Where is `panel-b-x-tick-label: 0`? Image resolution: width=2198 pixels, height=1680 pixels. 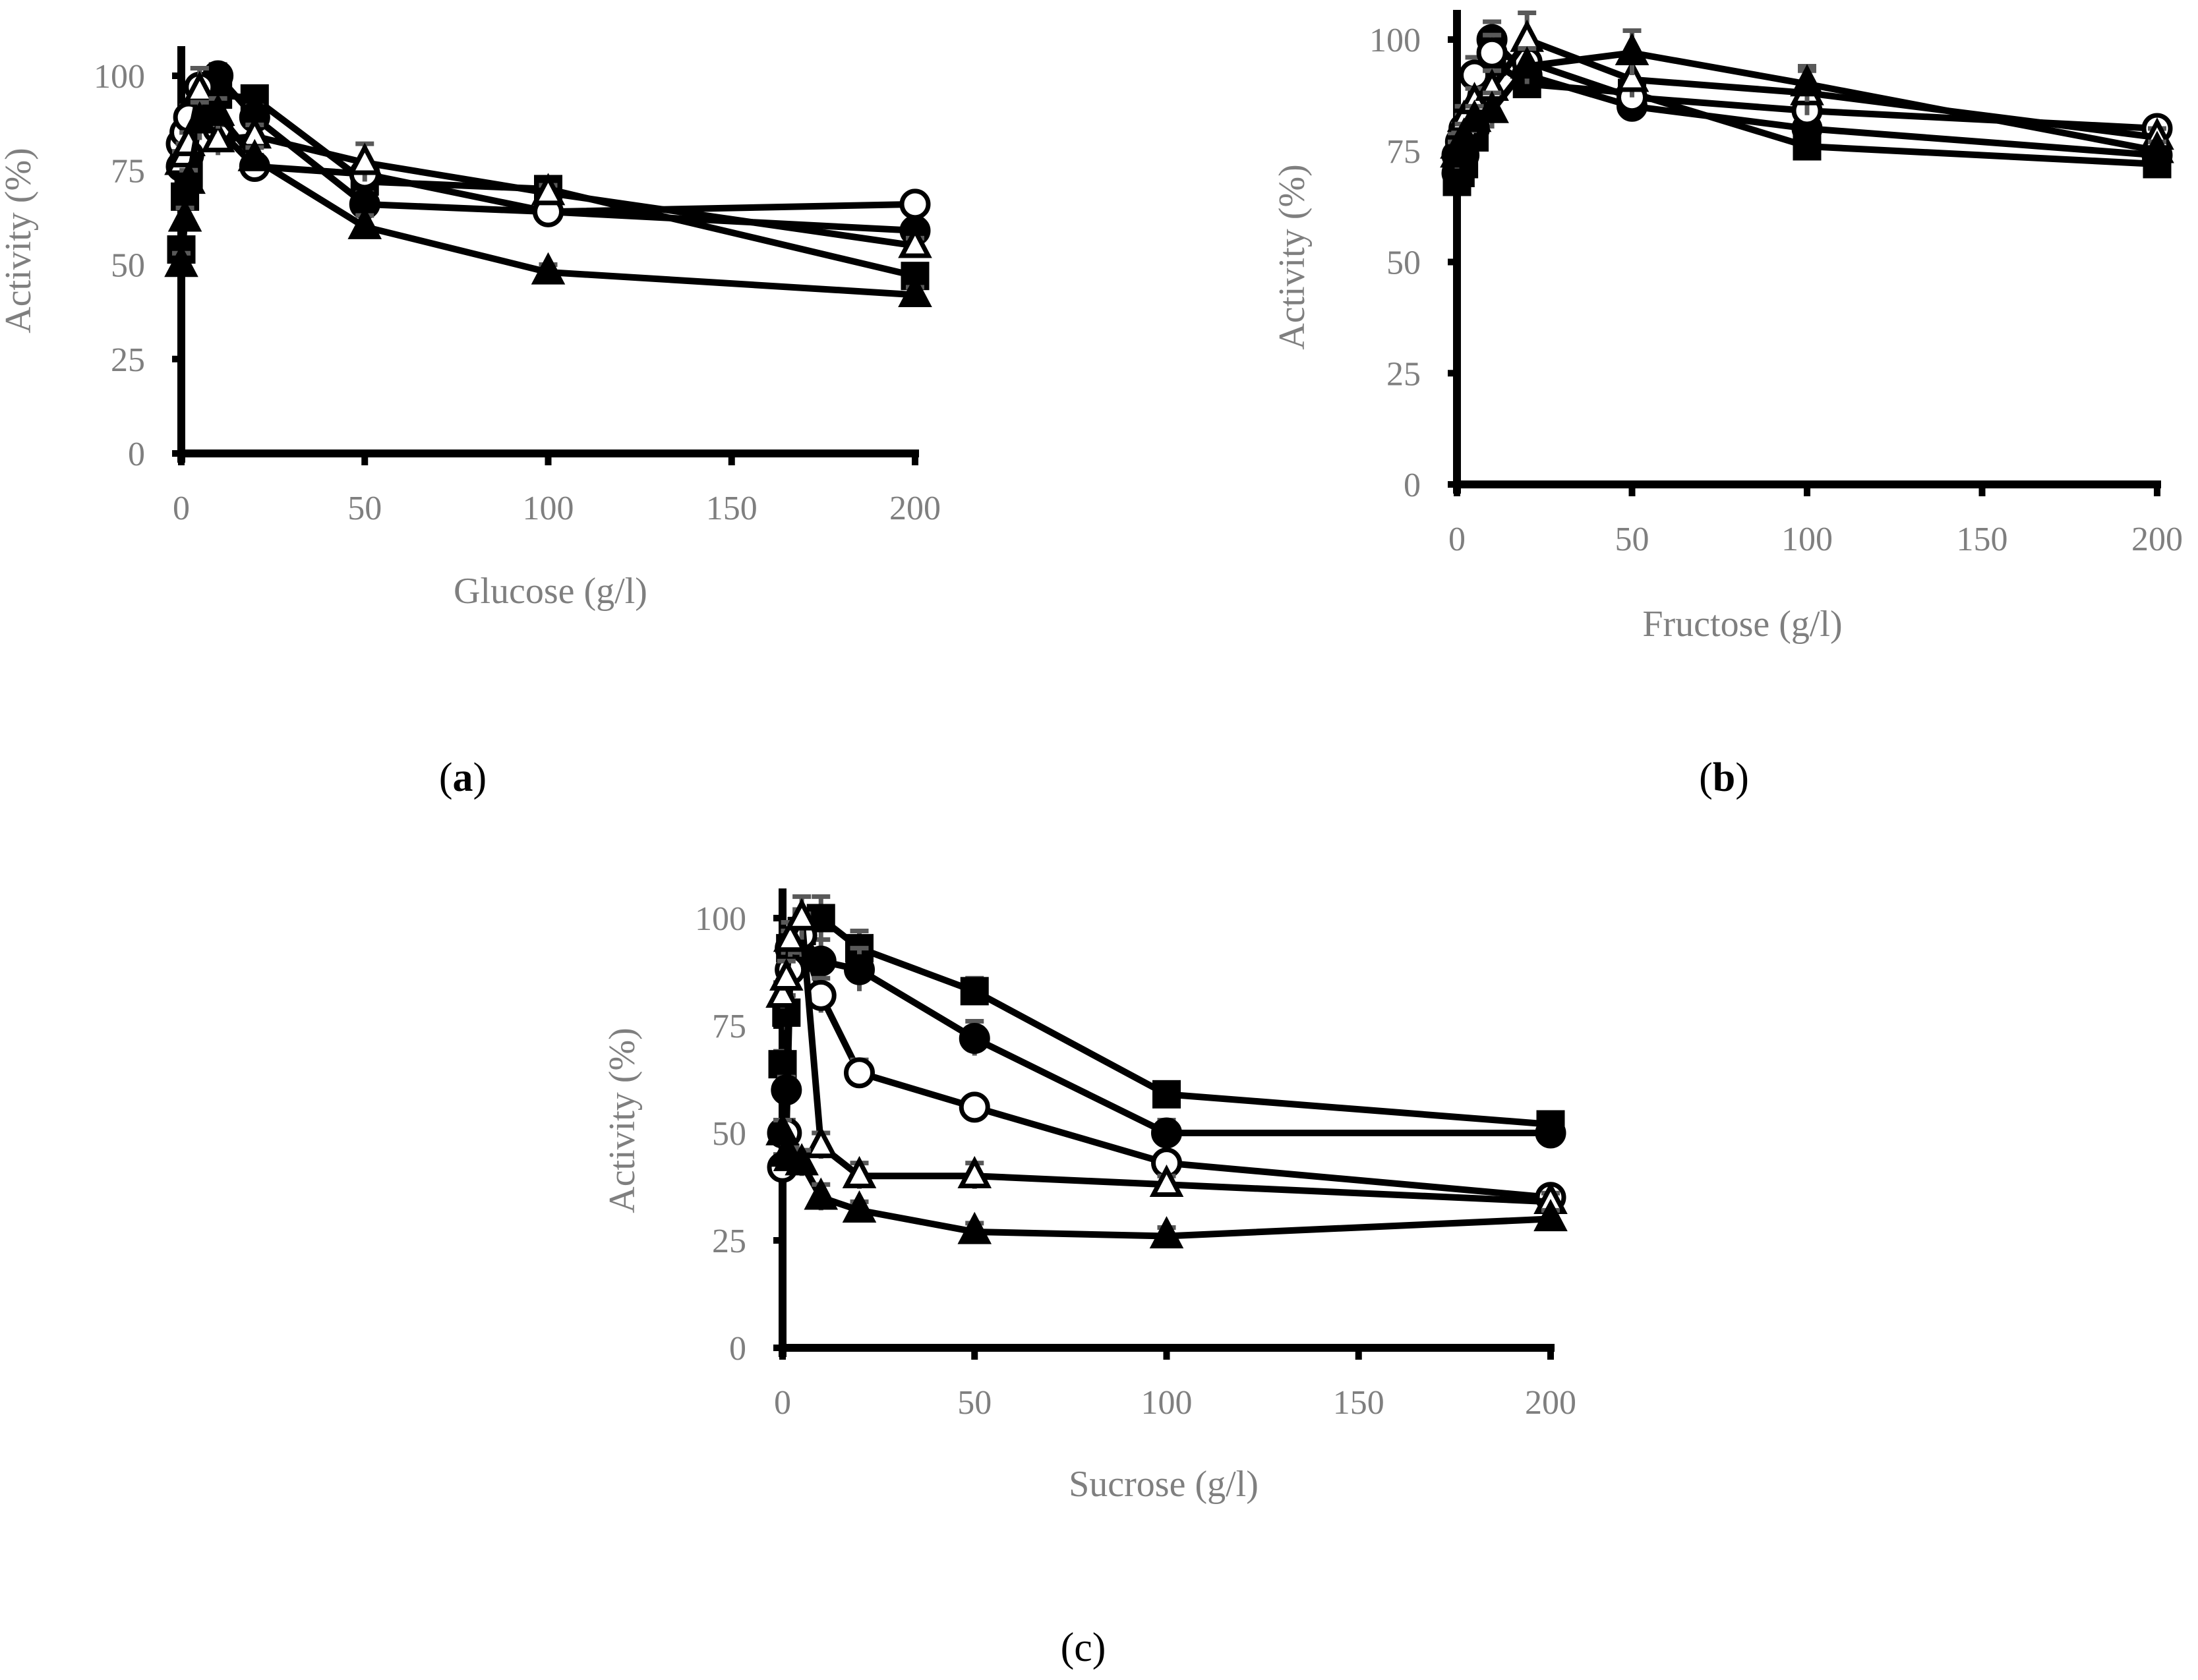
panel-b-x-tick-label: 0 is located at coordinates (1457, 539).